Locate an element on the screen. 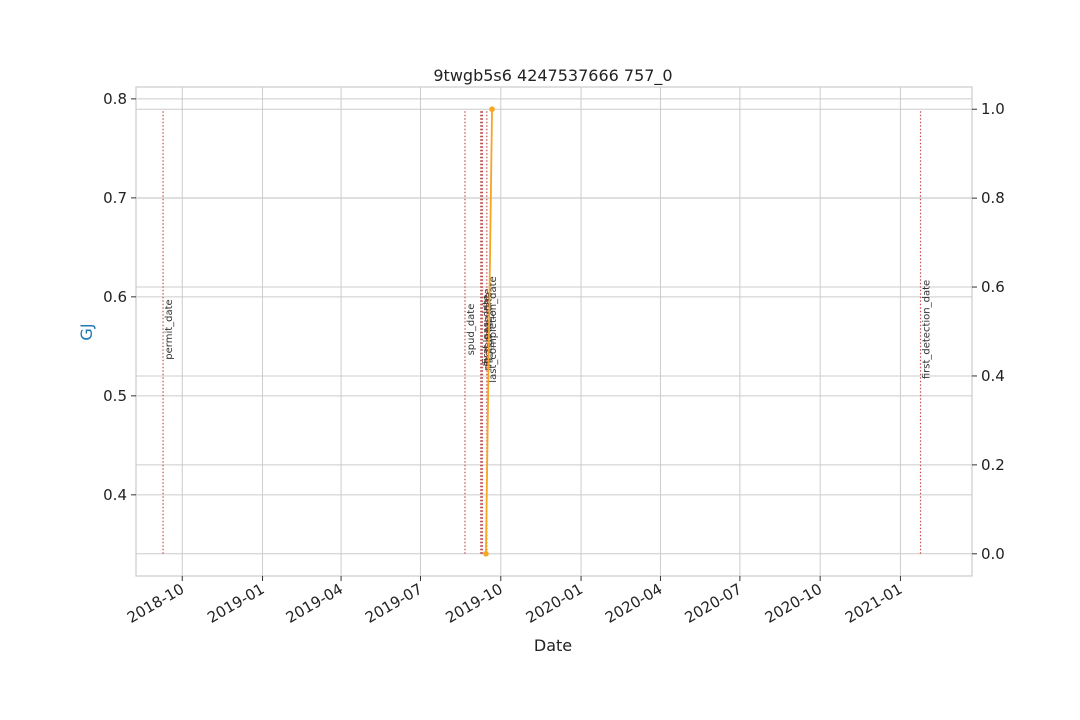 The image size is (1080, 720). left-y-axis: 0.4 0.5 0.6 0.7 0.8 is located at coordinates (119, 297).